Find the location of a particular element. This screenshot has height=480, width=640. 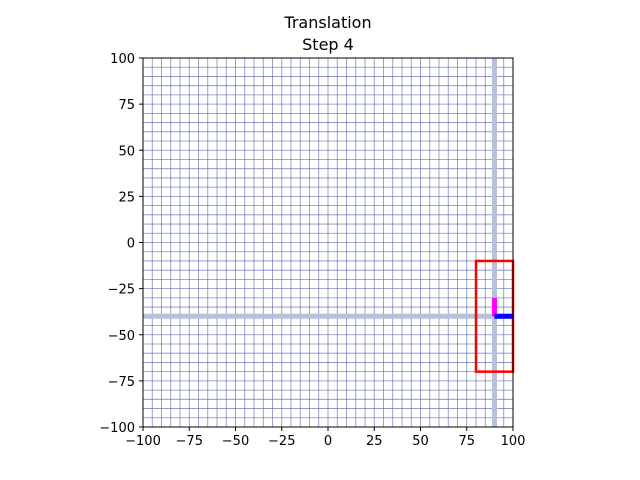

y-tick-label: 0 is located at coordinates (131, 244).